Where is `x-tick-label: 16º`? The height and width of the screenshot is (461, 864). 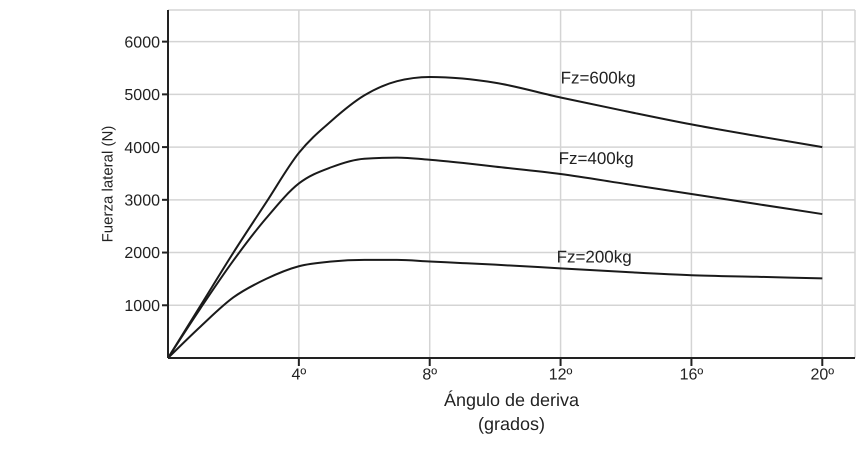
x-tick-label: 16º is located at coordinates (692, 375).